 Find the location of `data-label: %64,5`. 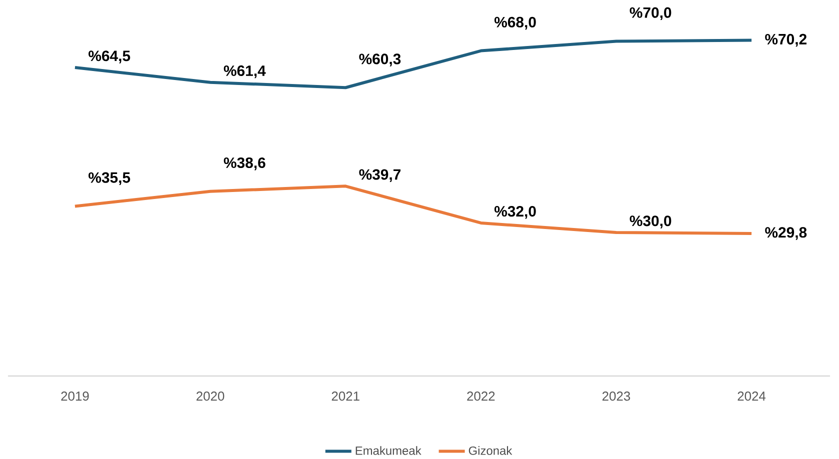

data-label: %64,5 is located at coordinates (109, 57).